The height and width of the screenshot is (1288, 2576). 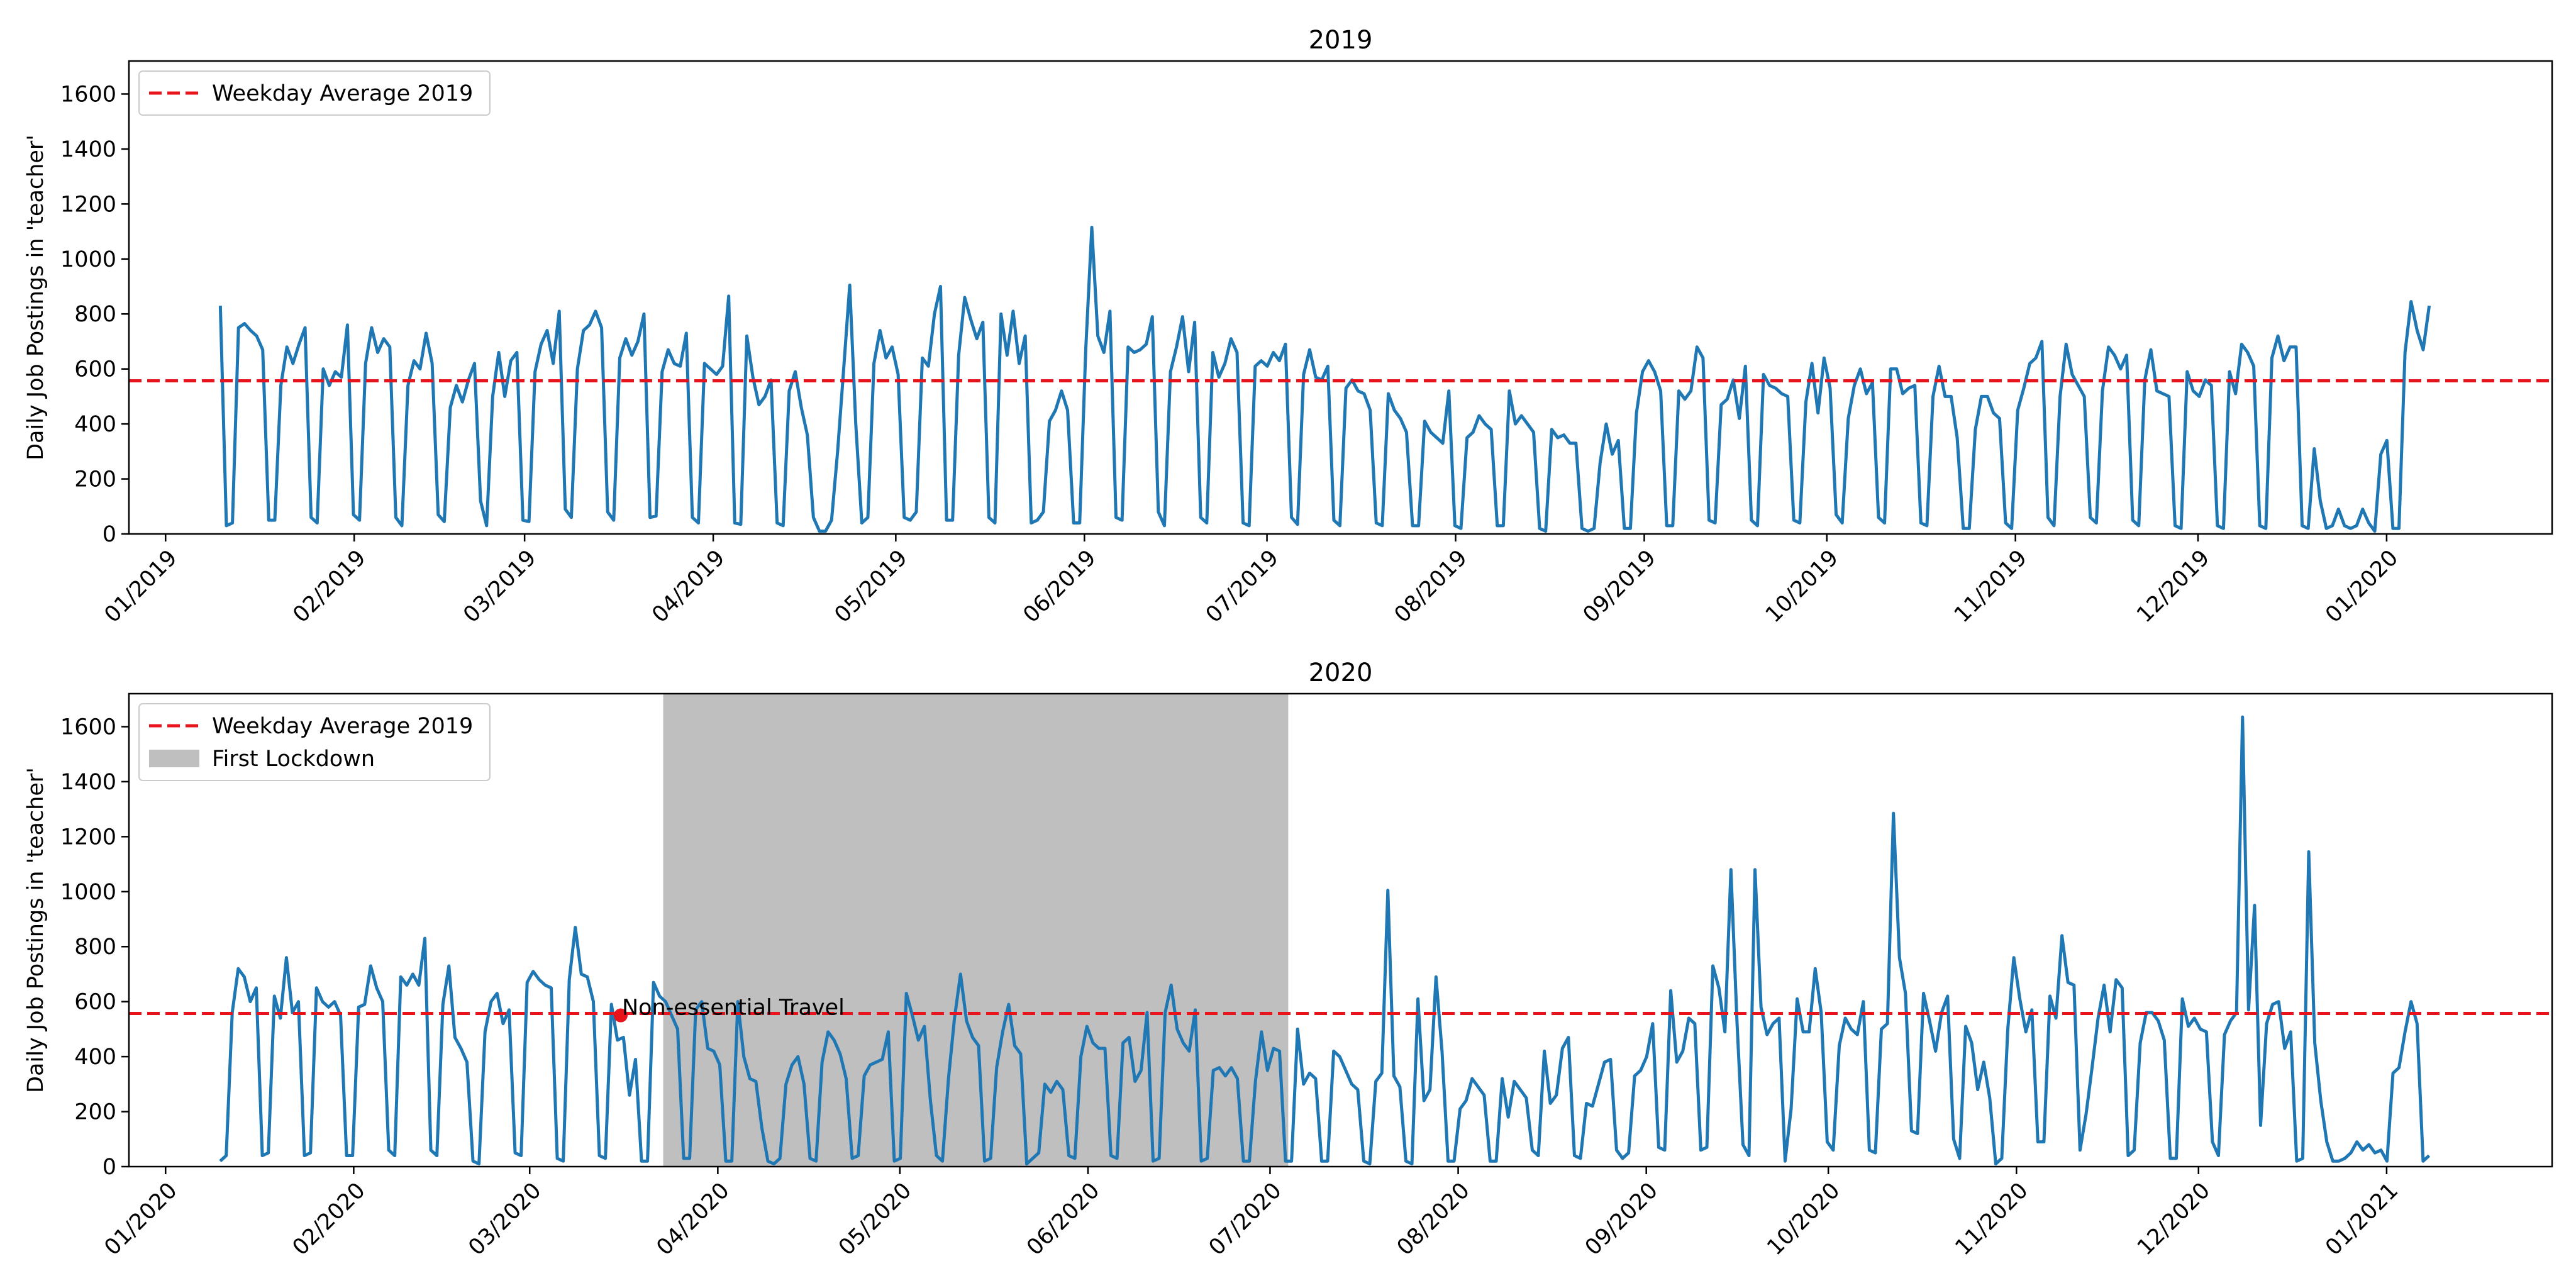 I want to click on x-tick-label: 04/2020, so click(x=693, y=1219).